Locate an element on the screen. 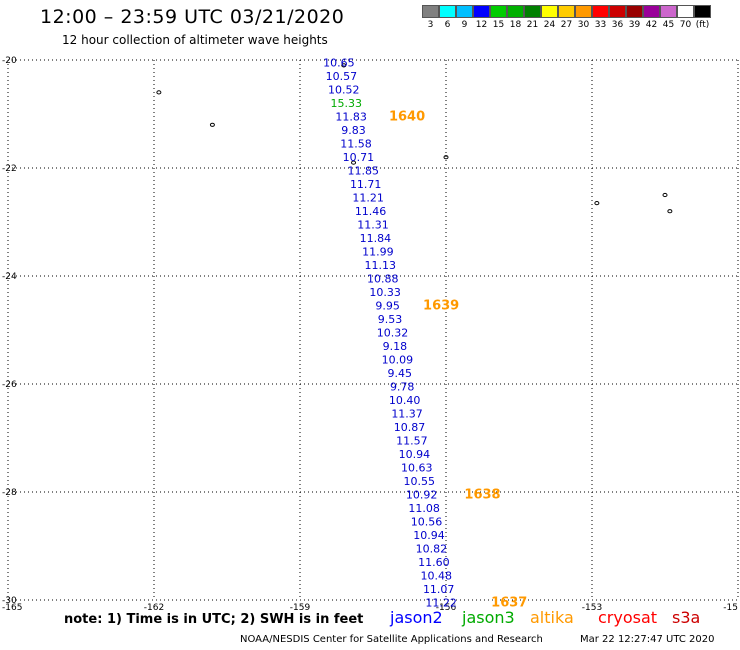 This screenshot has height=650, width=740. wave-height-label: 11.37 is located at coordinates (407, 414).